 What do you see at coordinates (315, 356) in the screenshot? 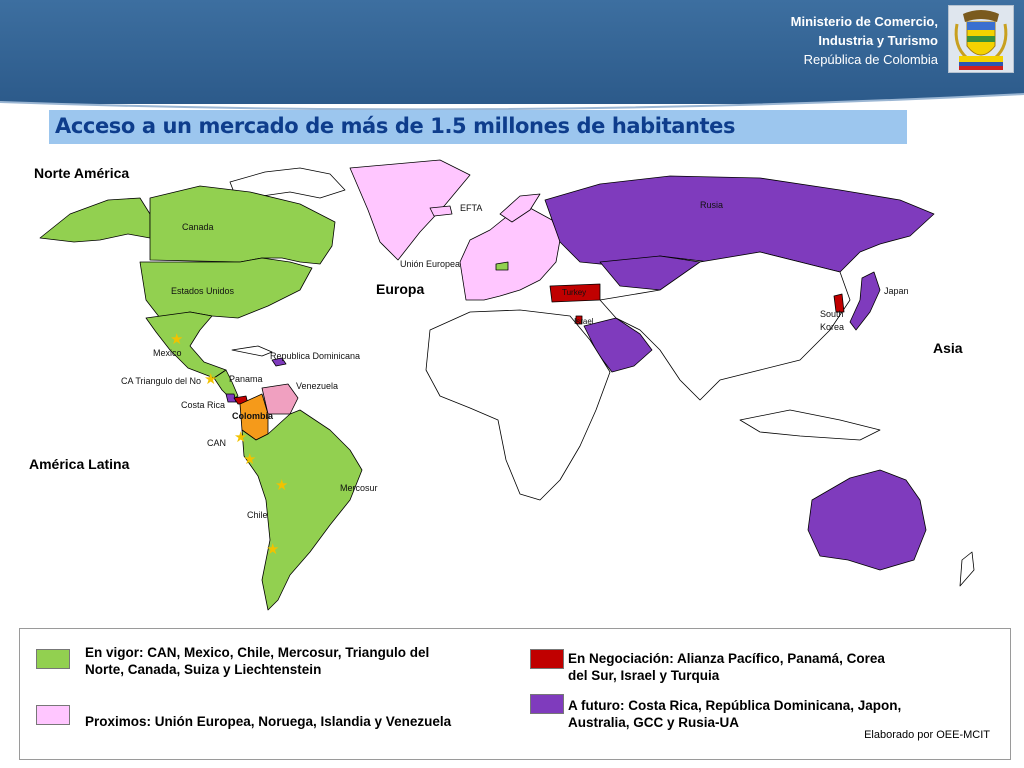
I see `label-dominican-republic: Republica Dominicana` at bounding box center [315, 356].